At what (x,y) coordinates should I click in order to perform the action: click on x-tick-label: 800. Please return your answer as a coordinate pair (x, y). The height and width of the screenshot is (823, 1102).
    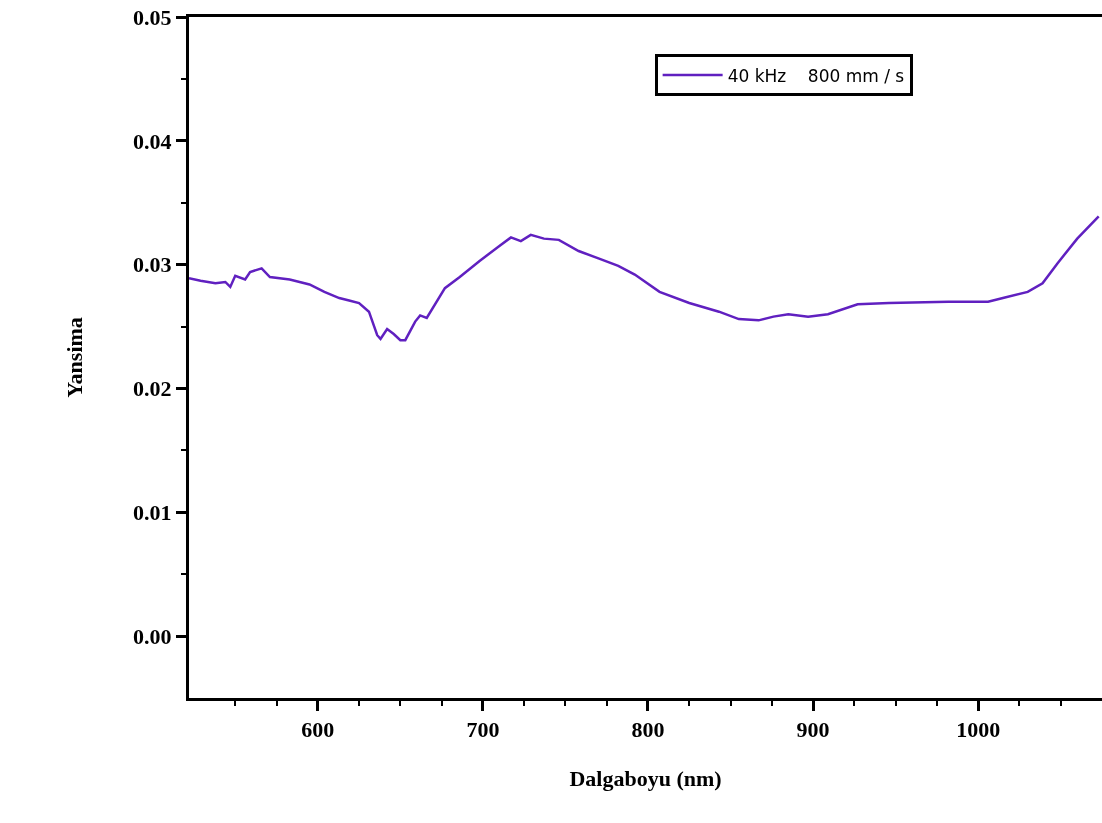
    Looking at the image, I should click on (648, 730).